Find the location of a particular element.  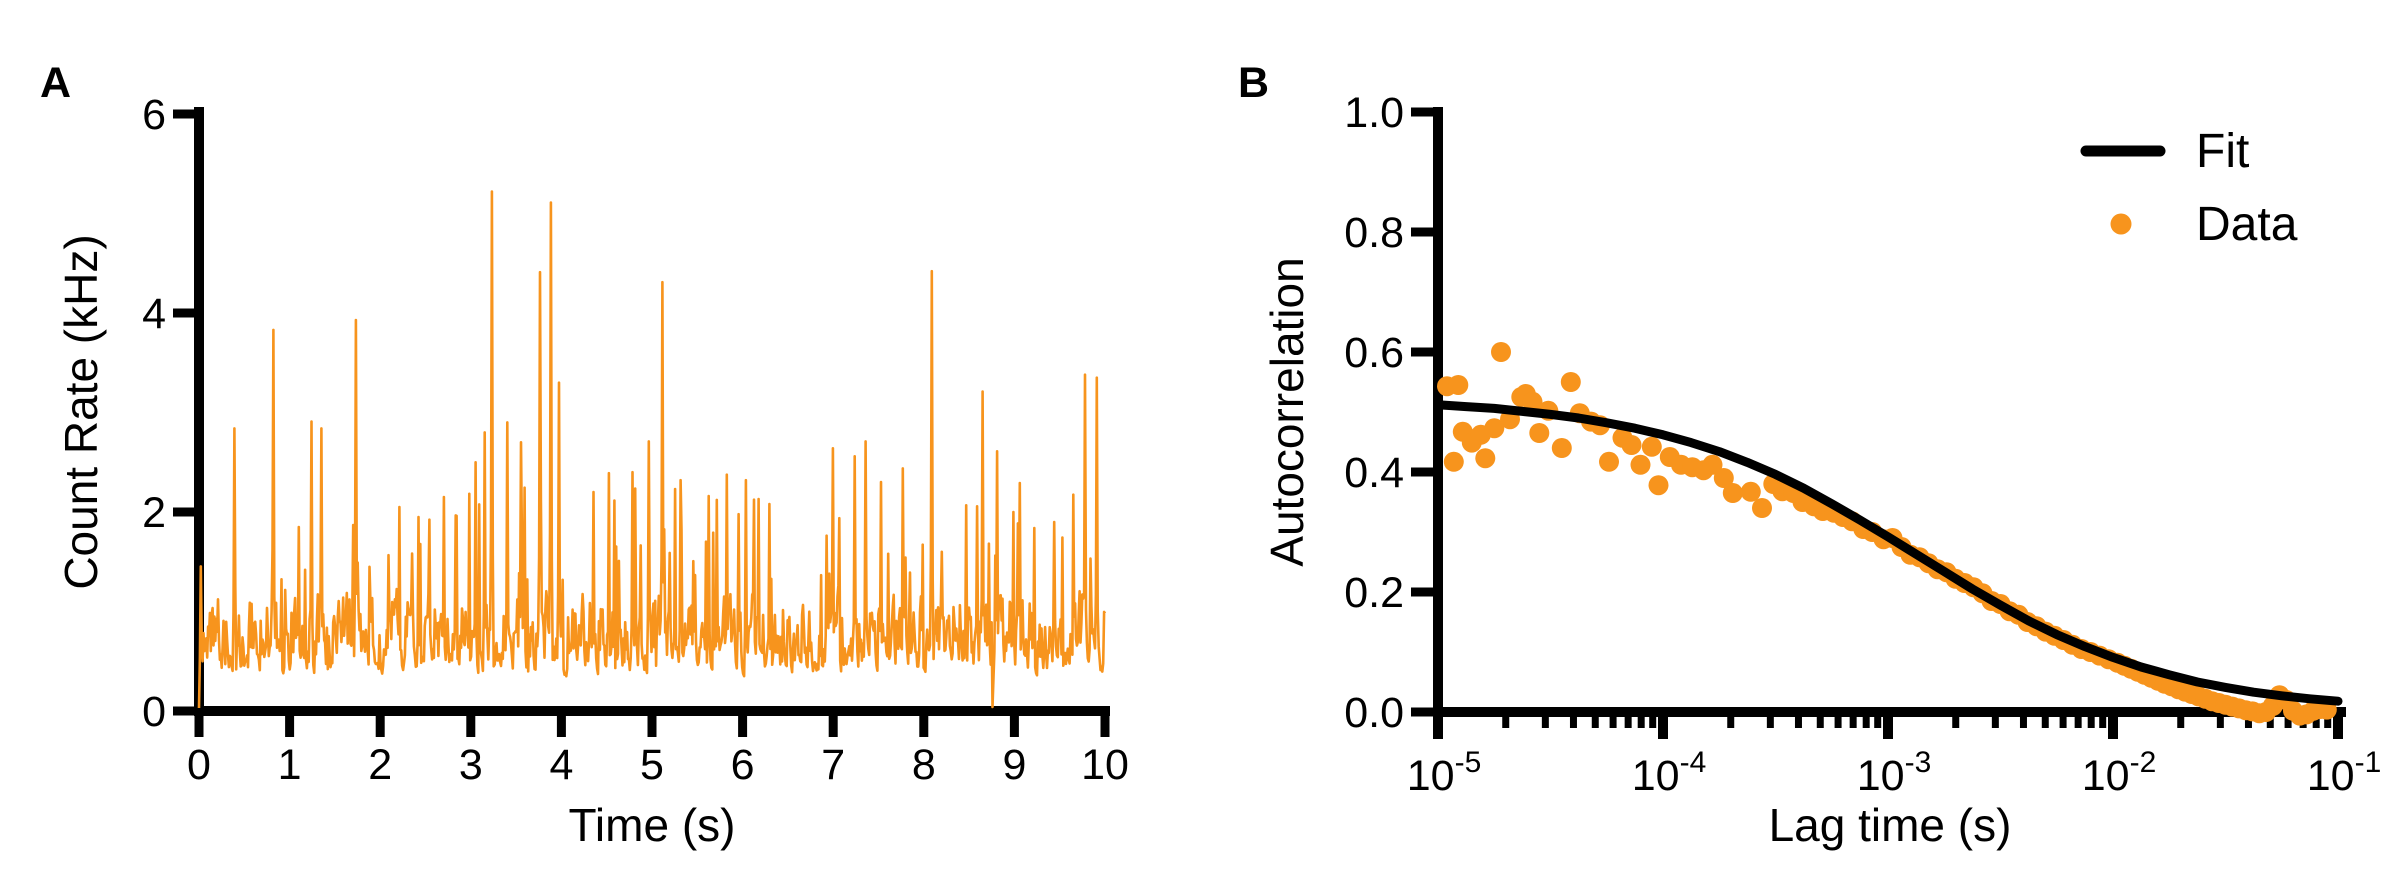

panel-b-y-tick-label: 0.0 is located at coordinates (1374, 713).